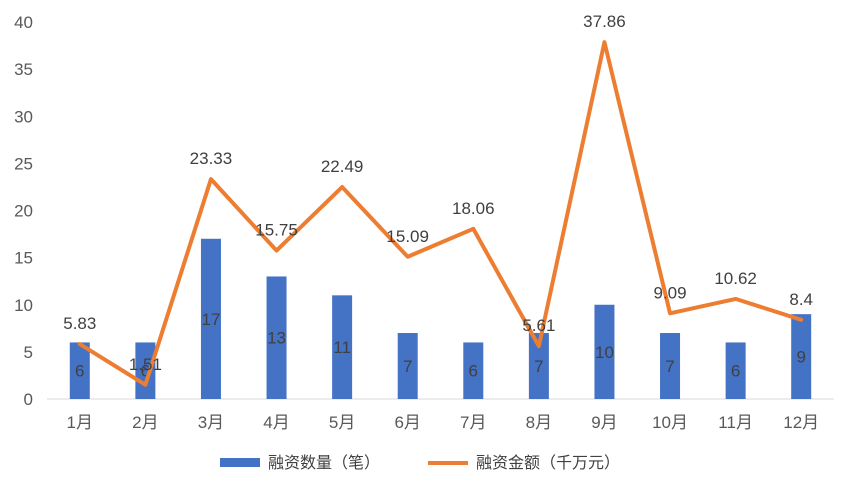  What do you see at coordinates (670, 422) in the screenshot?
I see `x-tick-label: 10月` at bounding box center [670, 422].